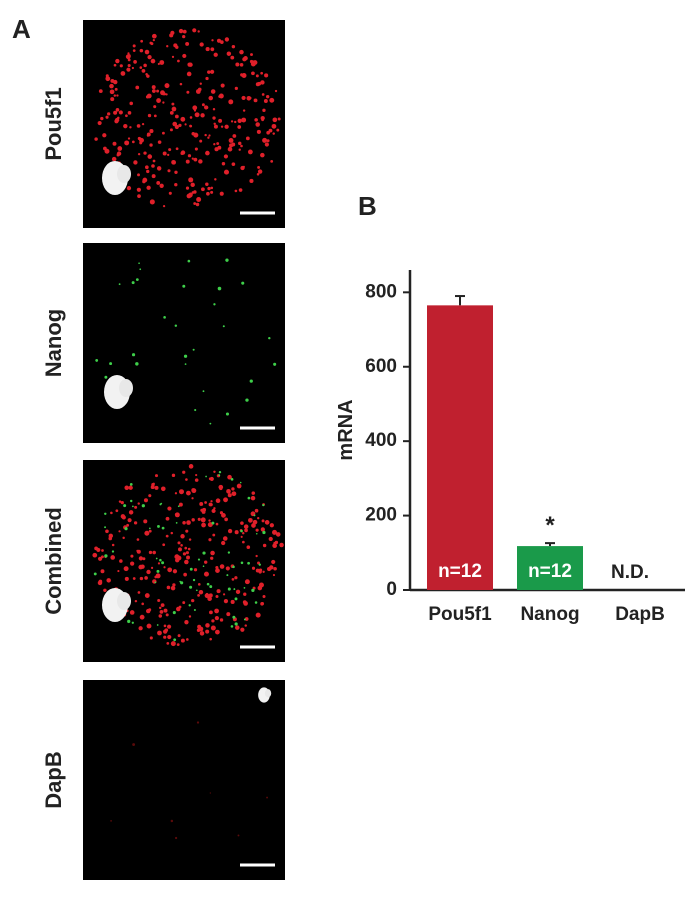 This screenshot has width=700, height=900. What do you see at coordinates (184, 124) in the screenshot?
I see `micrograph` at bounding box center [184, 124].